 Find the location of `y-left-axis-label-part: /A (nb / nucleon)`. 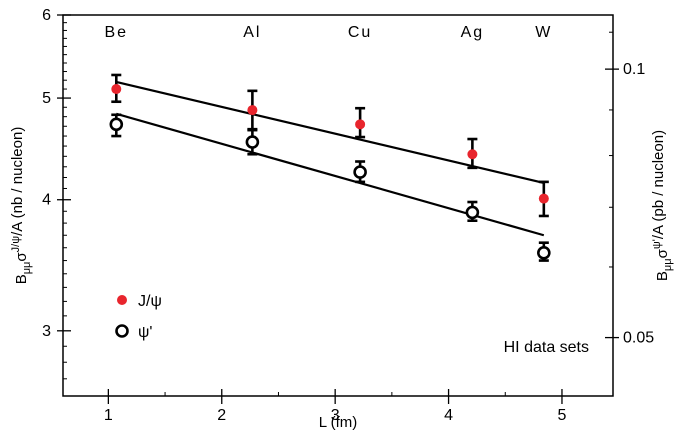

y-left-axis-label-part: /A (nb / nucleon) is located at coordinates (17, 181).